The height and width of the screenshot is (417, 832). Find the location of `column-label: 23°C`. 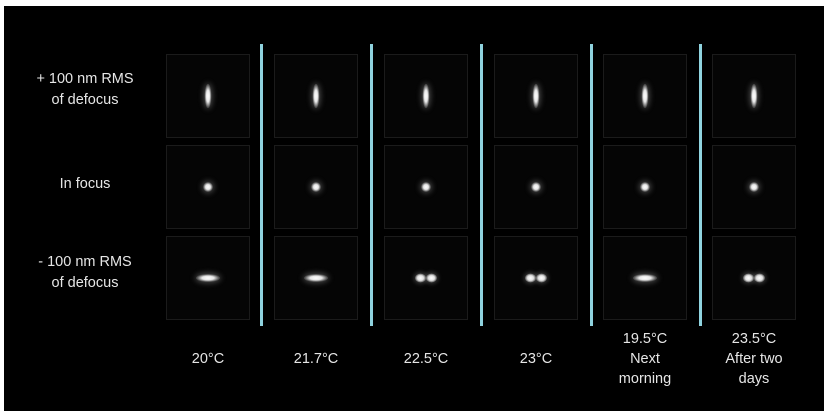

column-label: 23°C is located at coordinates (536, 359).